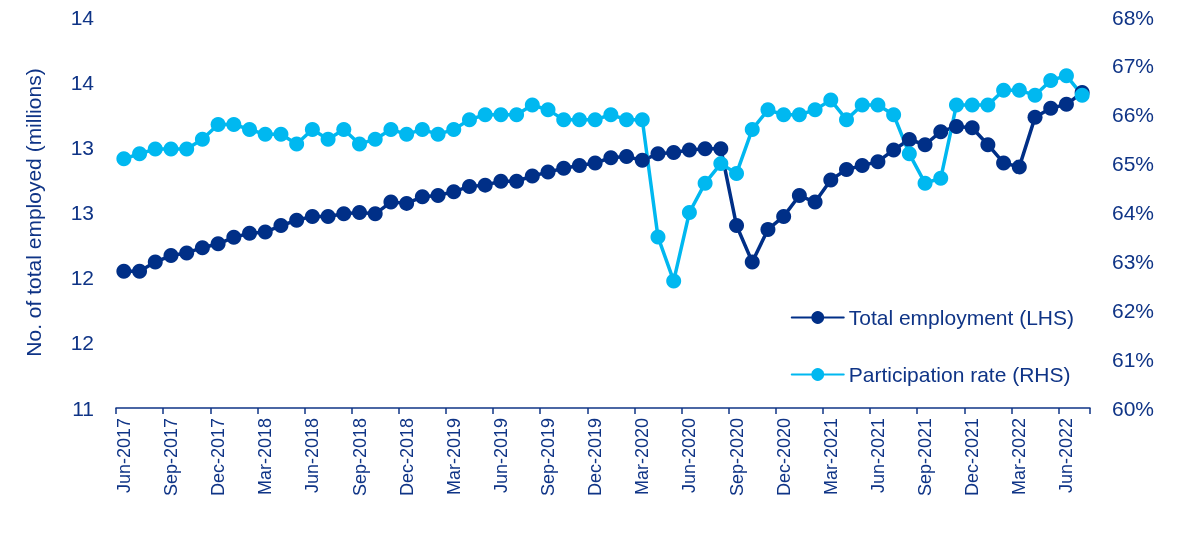 The width and height of the screenshot is (1197, 540). Describe the element at coordinates (1133, 261) in the screenshot. I see `y2-tick-label: 63%` at that location.